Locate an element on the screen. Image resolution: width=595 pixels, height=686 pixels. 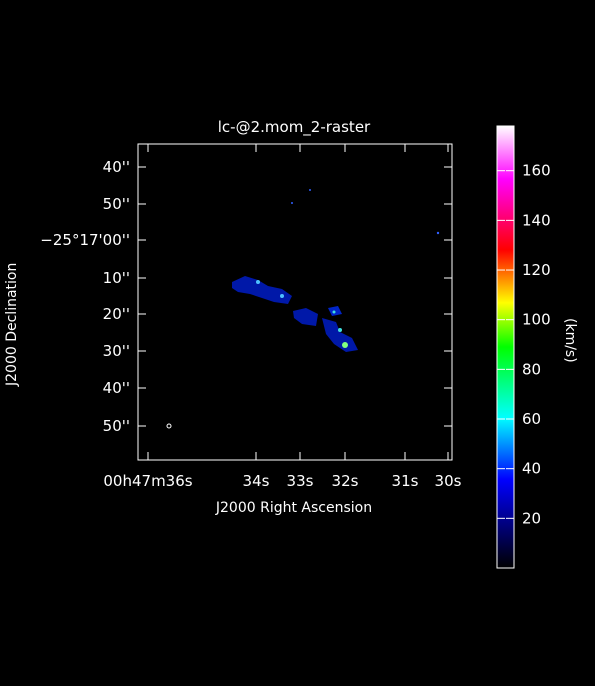
x-axis-label: J2000 Right Ascension is located at coordinates (294, 508).